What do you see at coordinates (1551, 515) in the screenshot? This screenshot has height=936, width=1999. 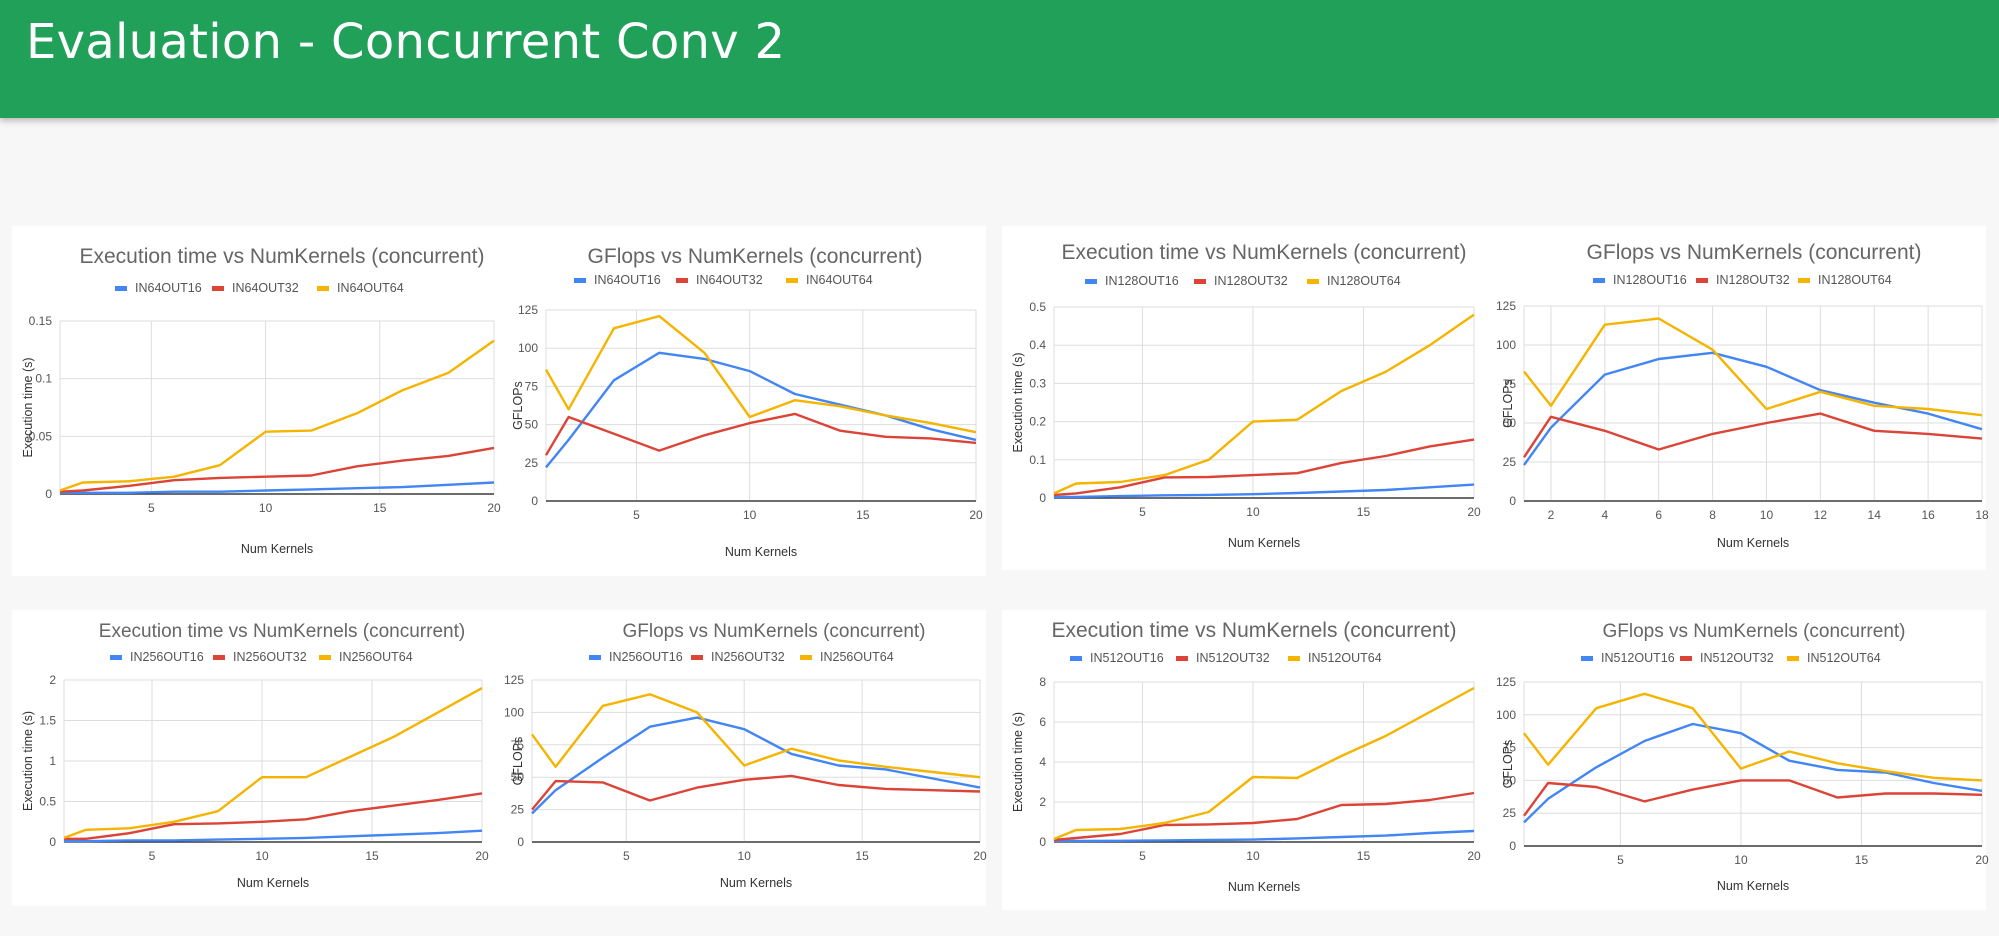 I see `x-tick-label: 2` at bounding box center [1551, 515].